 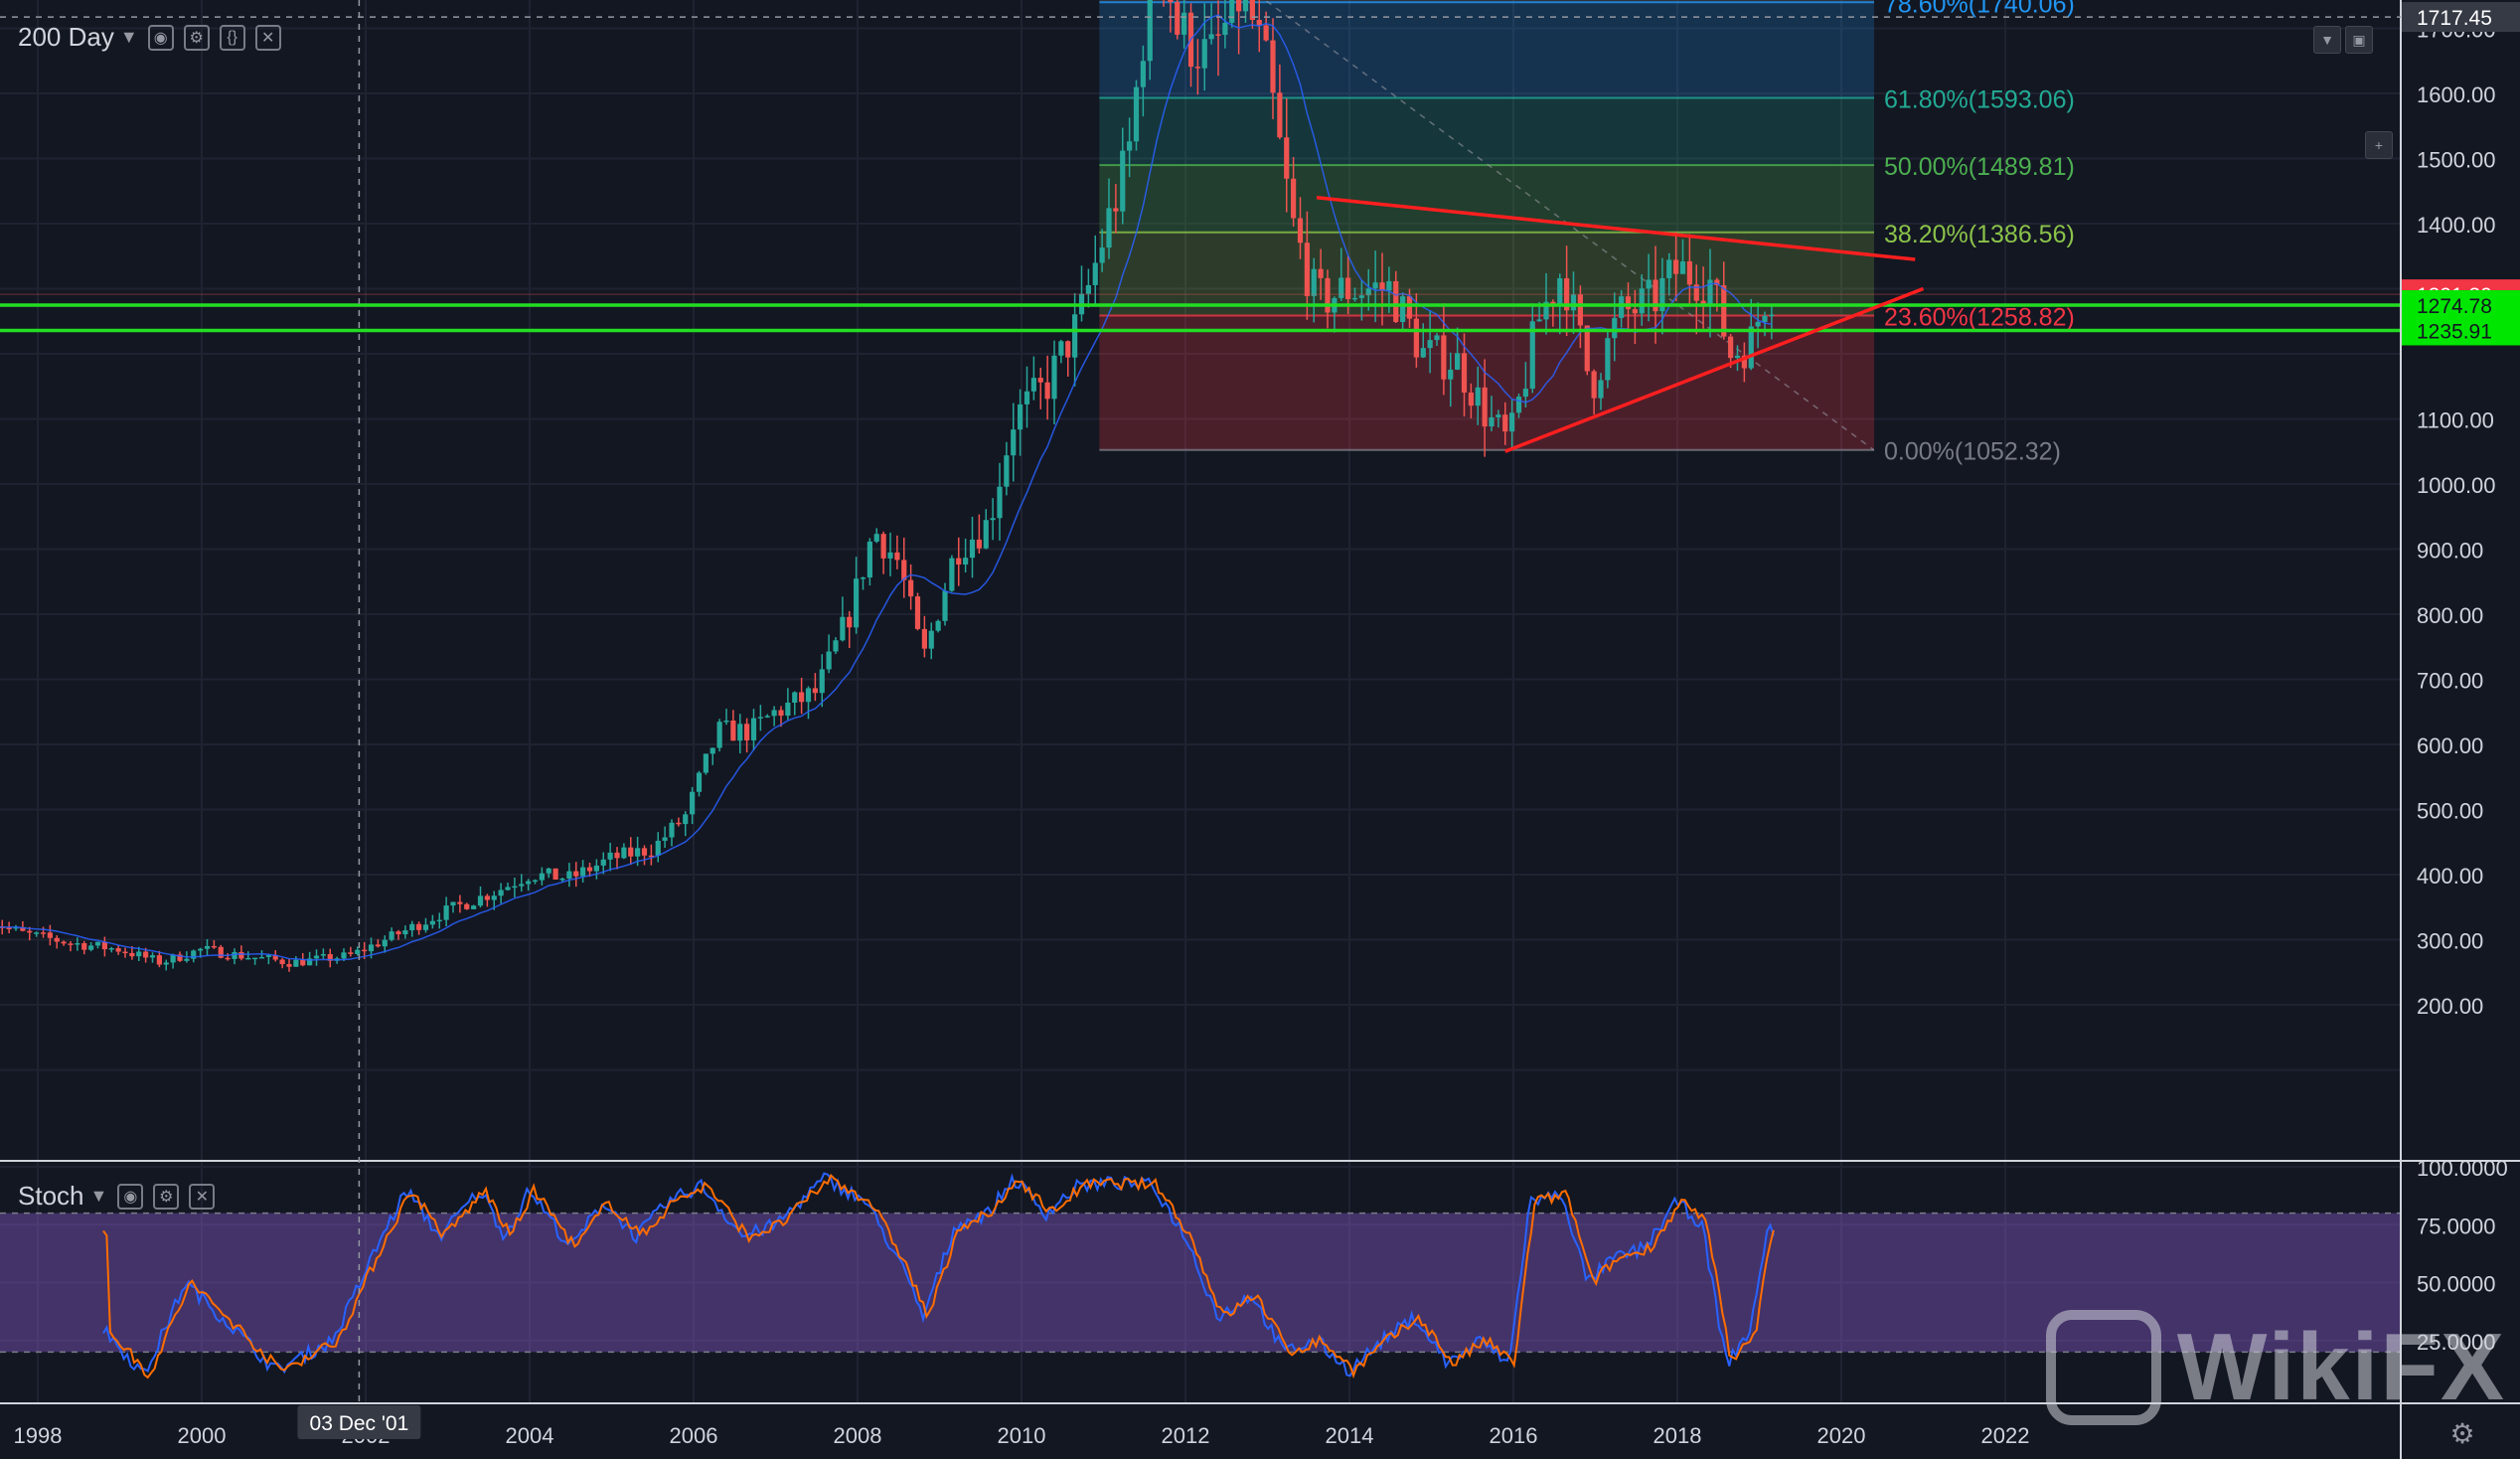 I want to click on oscillator-legend: Stoch ▼ ◉ ⚙ ✕, so click(x=117, y=1197).